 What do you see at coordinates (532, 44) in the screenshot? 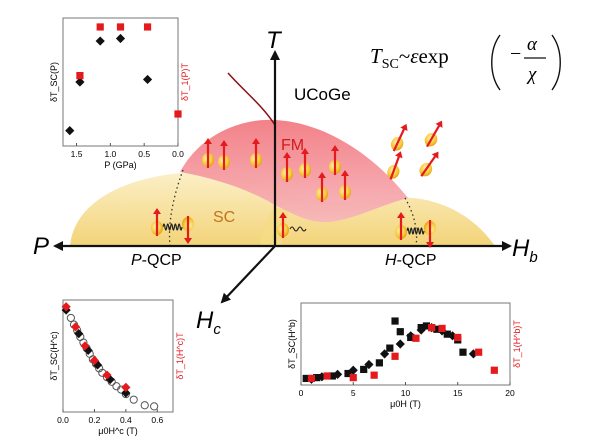
I see `svg-text: α` at bounding box center [532, 44].